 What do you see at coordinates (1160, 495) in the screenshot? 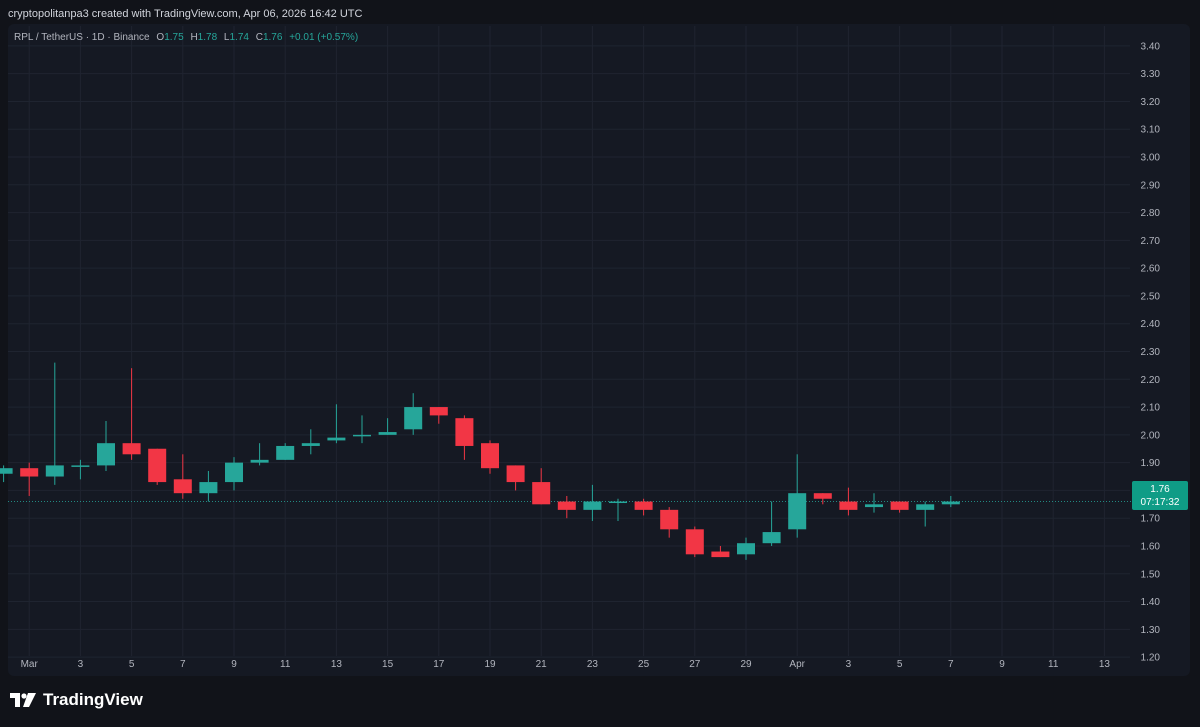
I see `current-price-tag: 1.76 07:17:32` at bounding box center [1160, 495].